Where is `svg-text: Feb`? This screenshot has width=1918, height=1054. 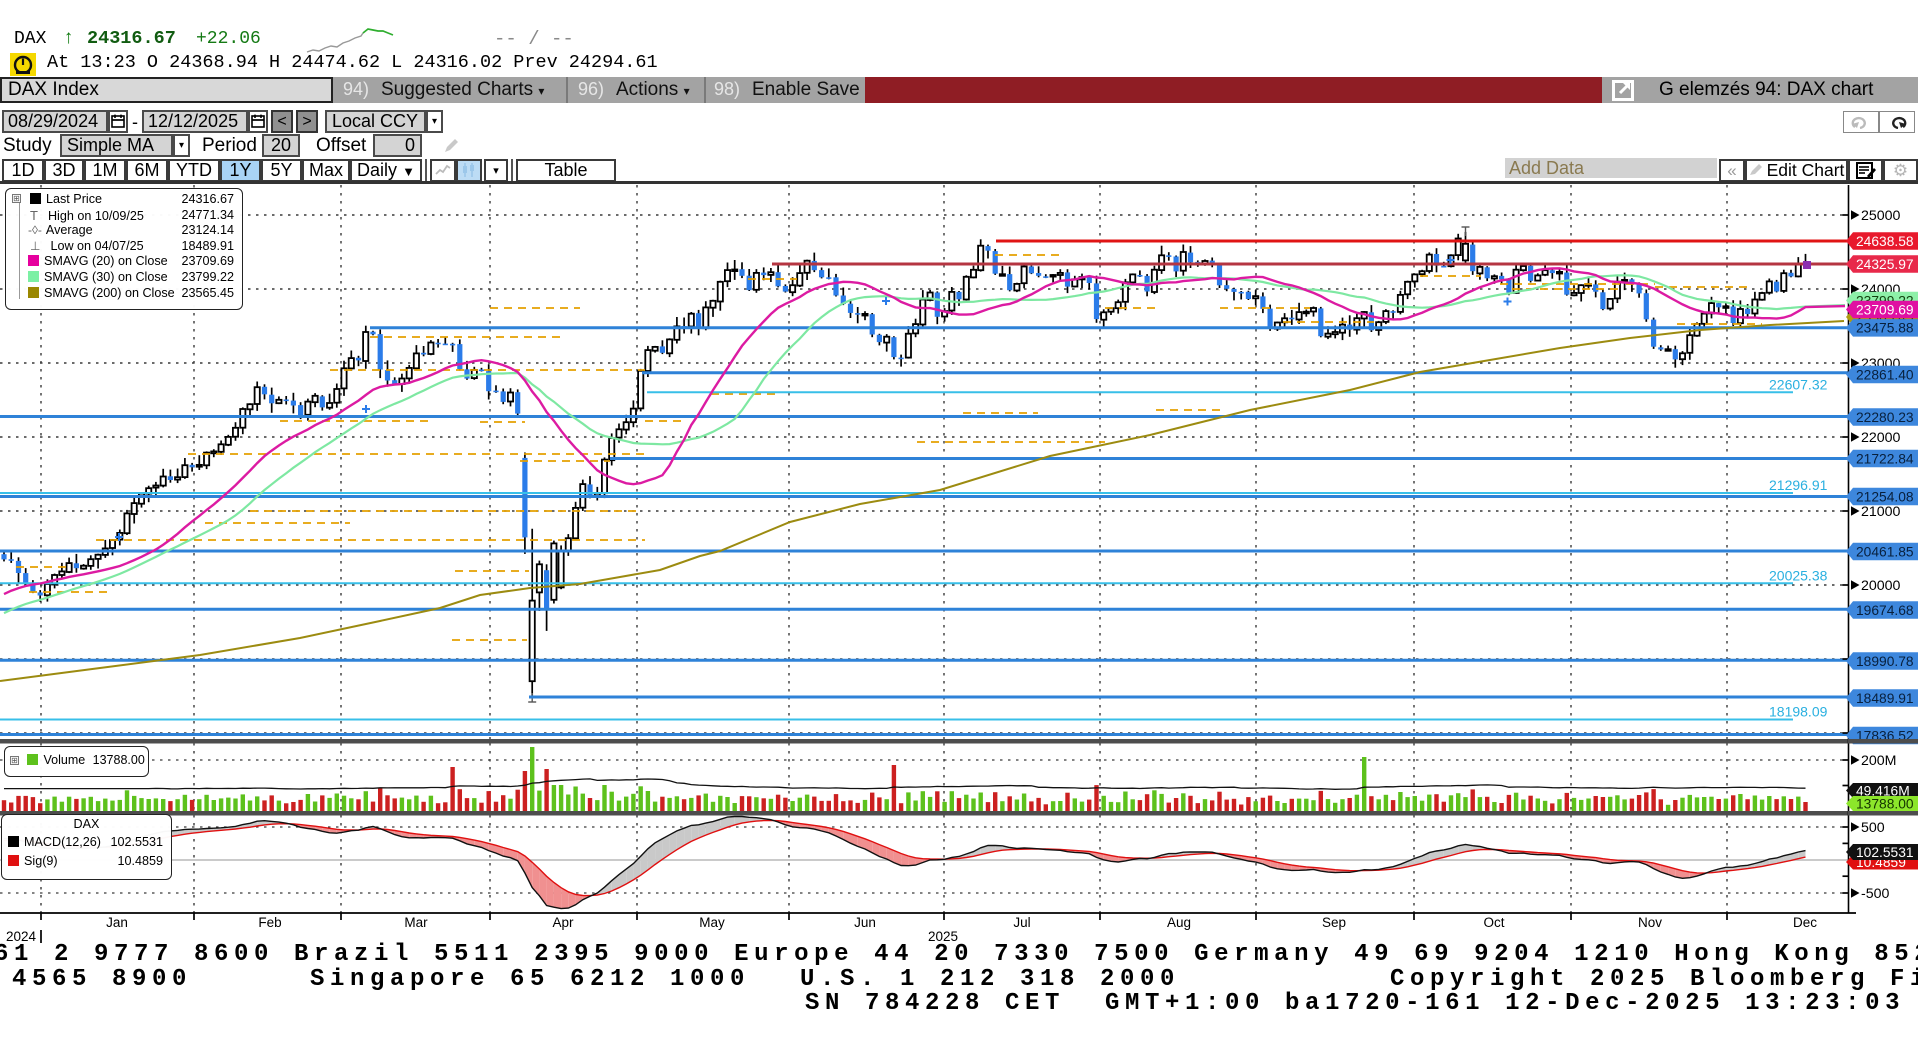 svg-text: Feb is located at coordinates (269, 922).